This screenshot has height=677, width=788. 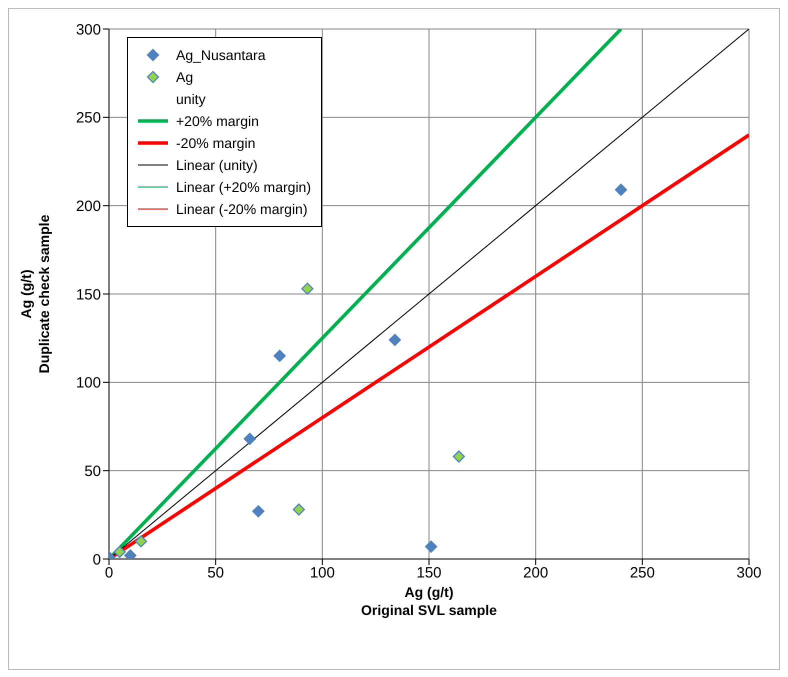 What do you see at coordinates (322, 573) in the screenshot?
I see `x-tick-label: 100` at bounding box center [322, 573].